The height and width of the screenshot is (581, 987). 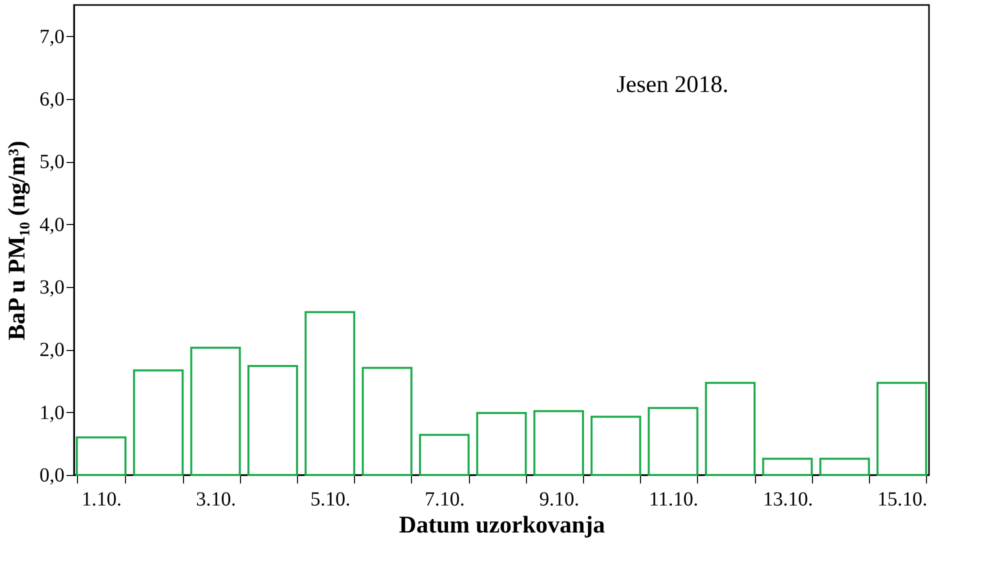 What do you see at coordinates (502, 525) in the screenshot?
I see `x-axis-title: Datum uzorkovanja` at bounding box center [502, 525].